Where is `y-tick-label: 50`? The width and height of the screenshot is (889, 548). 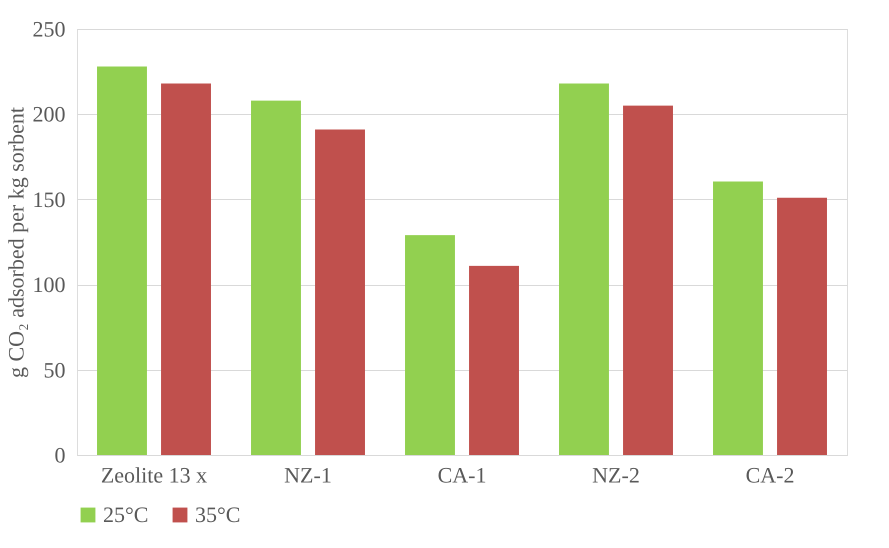 y-tick-label: 50 is located at coordinates (55, 369).